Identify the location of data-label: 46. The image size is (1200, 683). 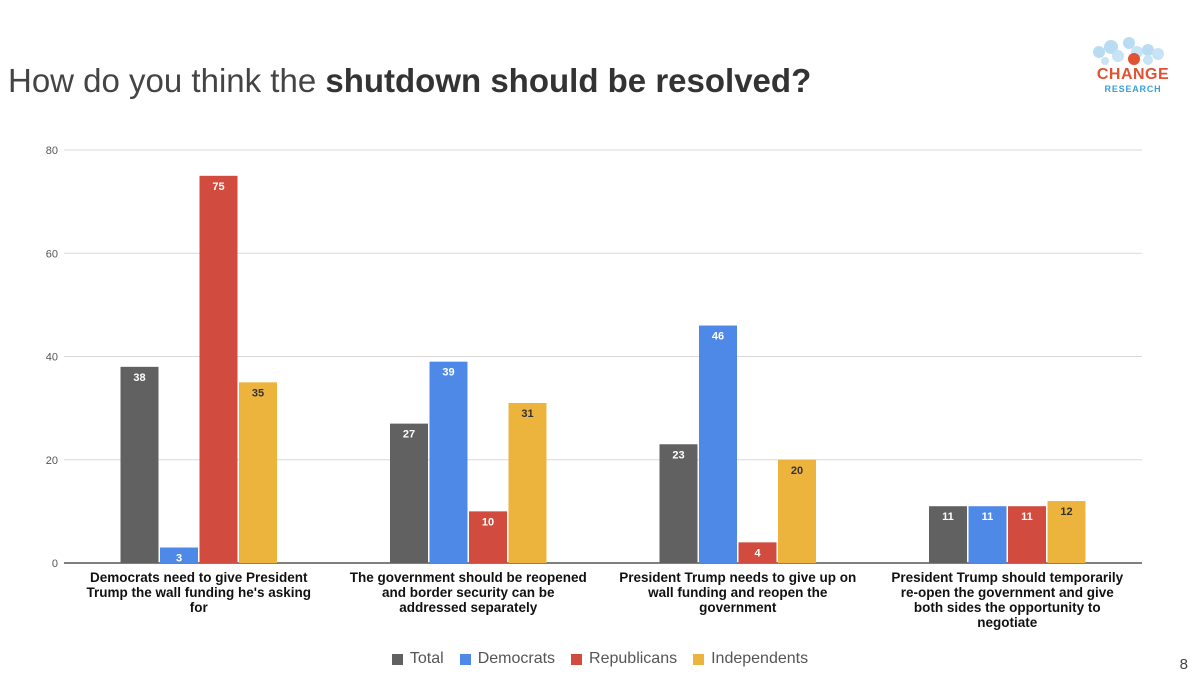
(718, 337).